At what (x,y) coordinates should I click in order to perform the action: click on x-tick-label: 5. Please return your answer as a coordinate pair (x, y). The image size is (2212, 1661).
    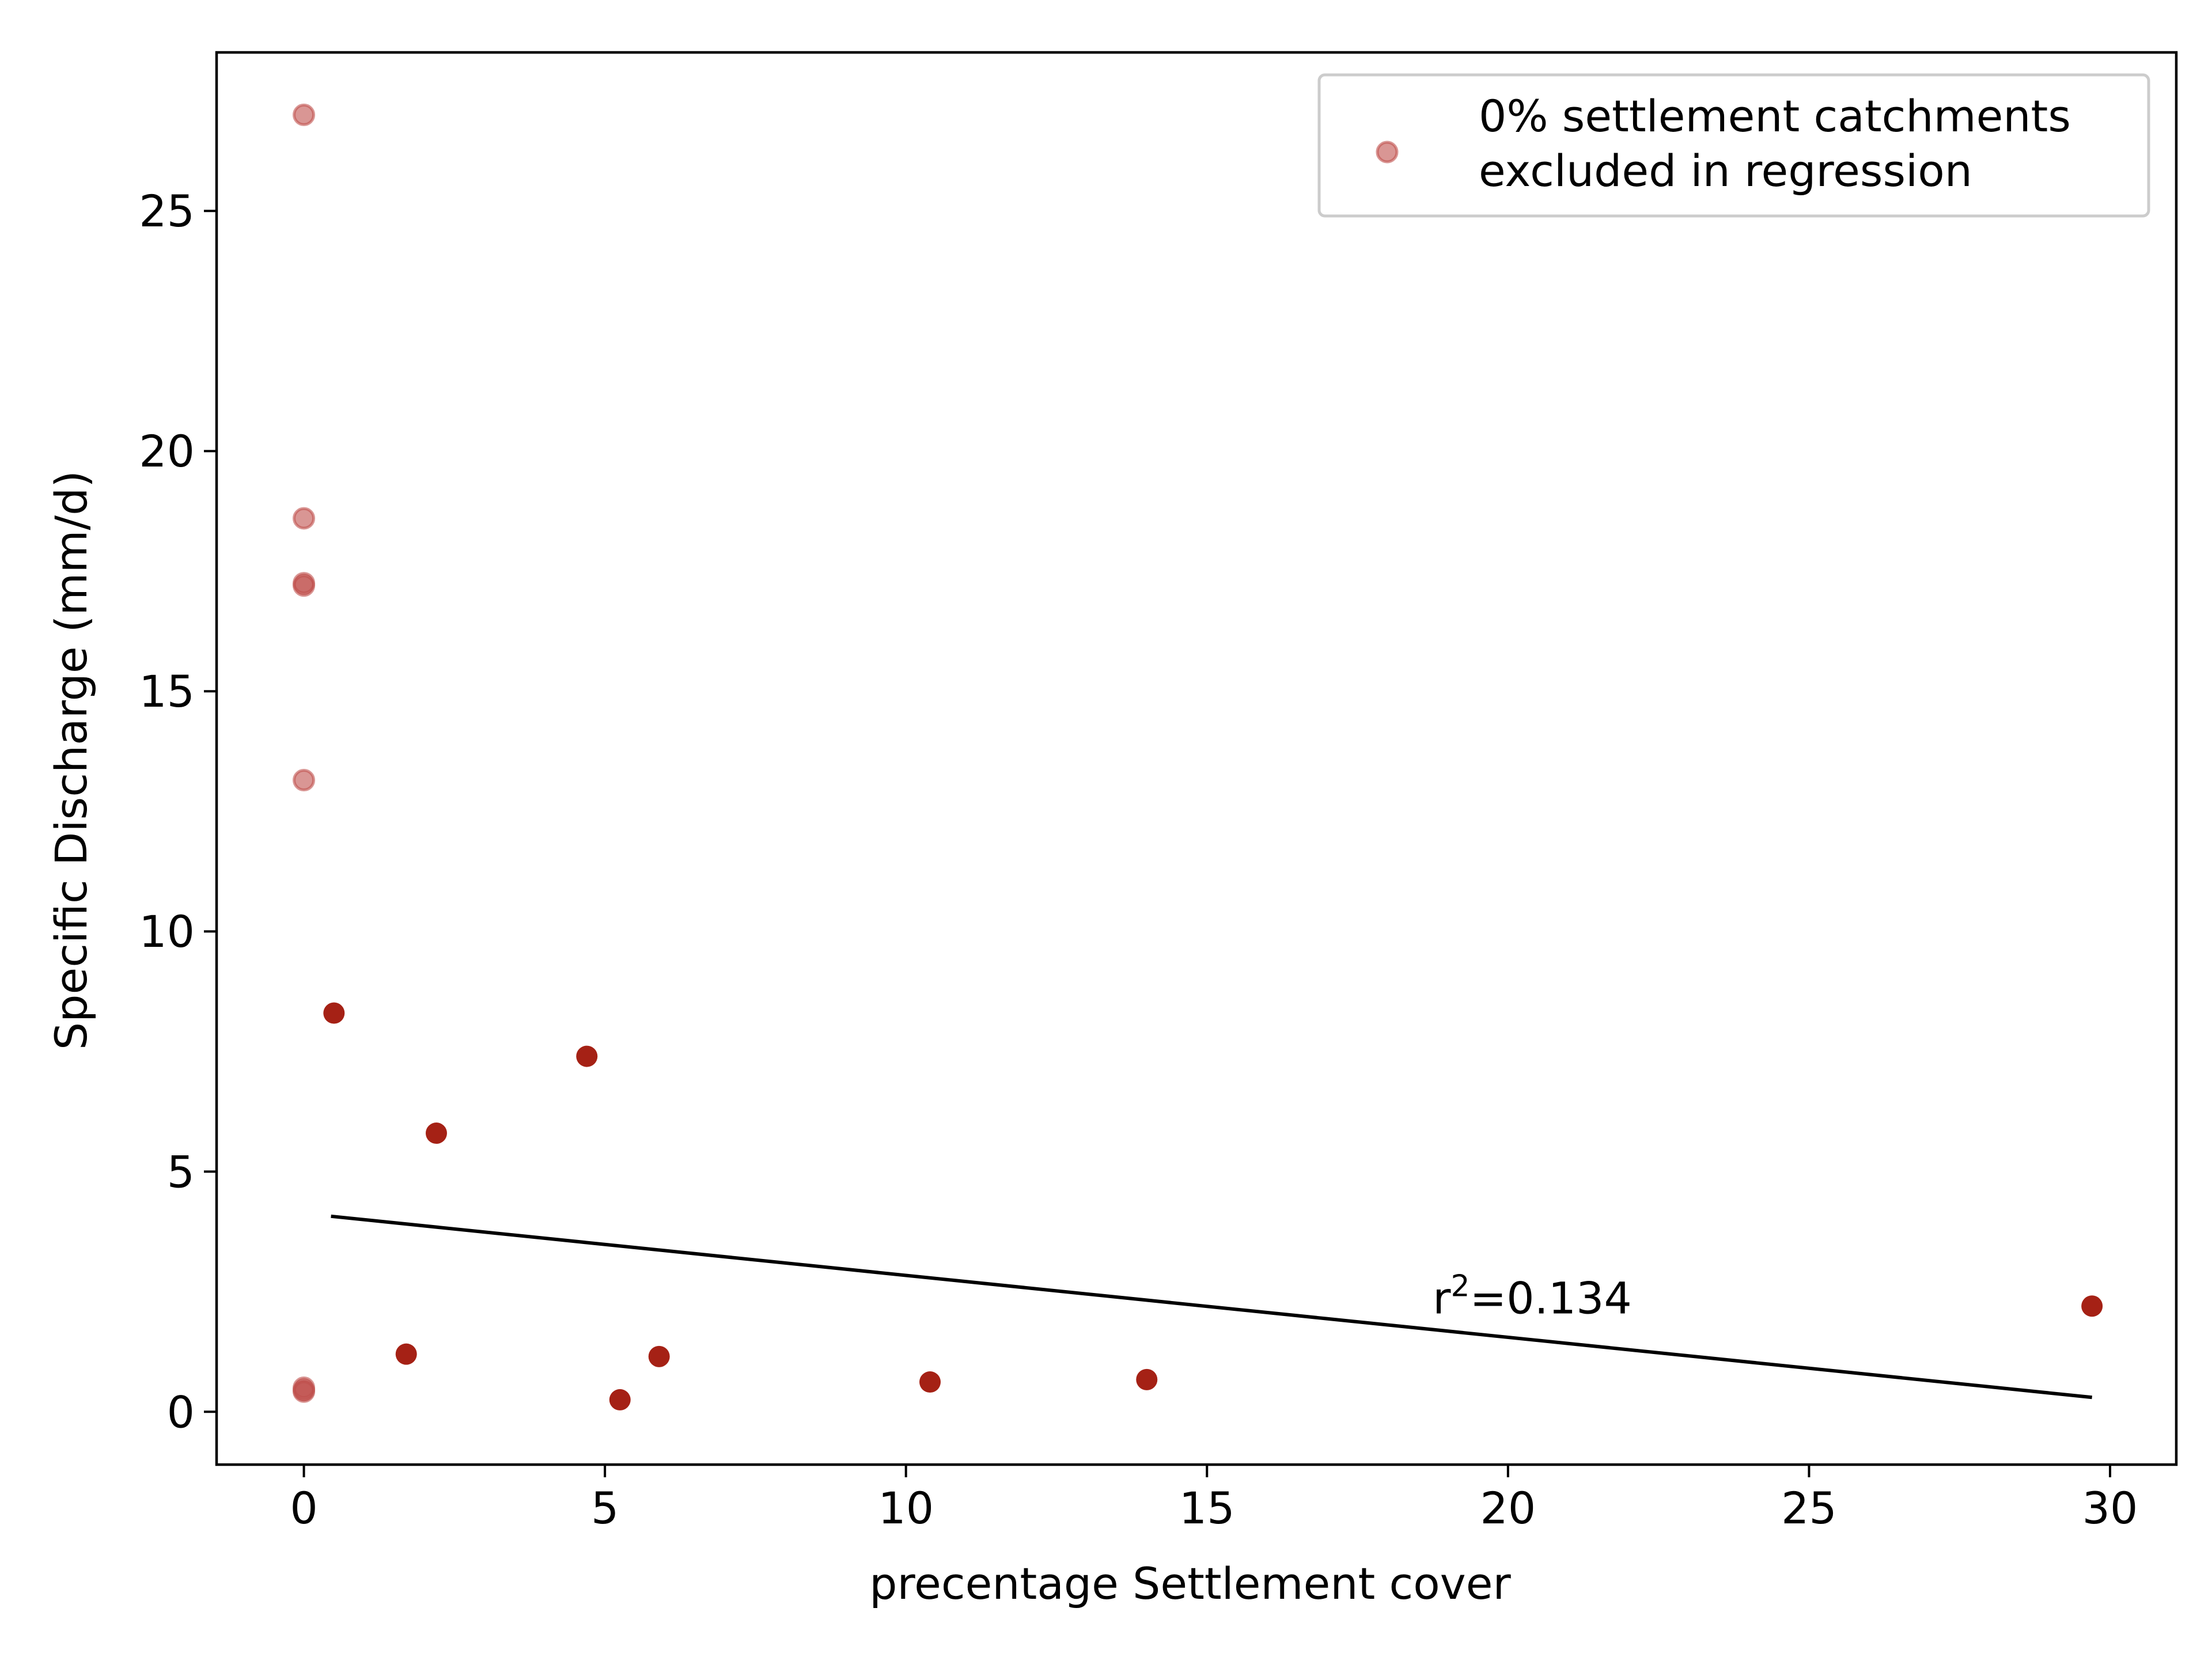
    Looking at the image, I should click on (605, 1508).